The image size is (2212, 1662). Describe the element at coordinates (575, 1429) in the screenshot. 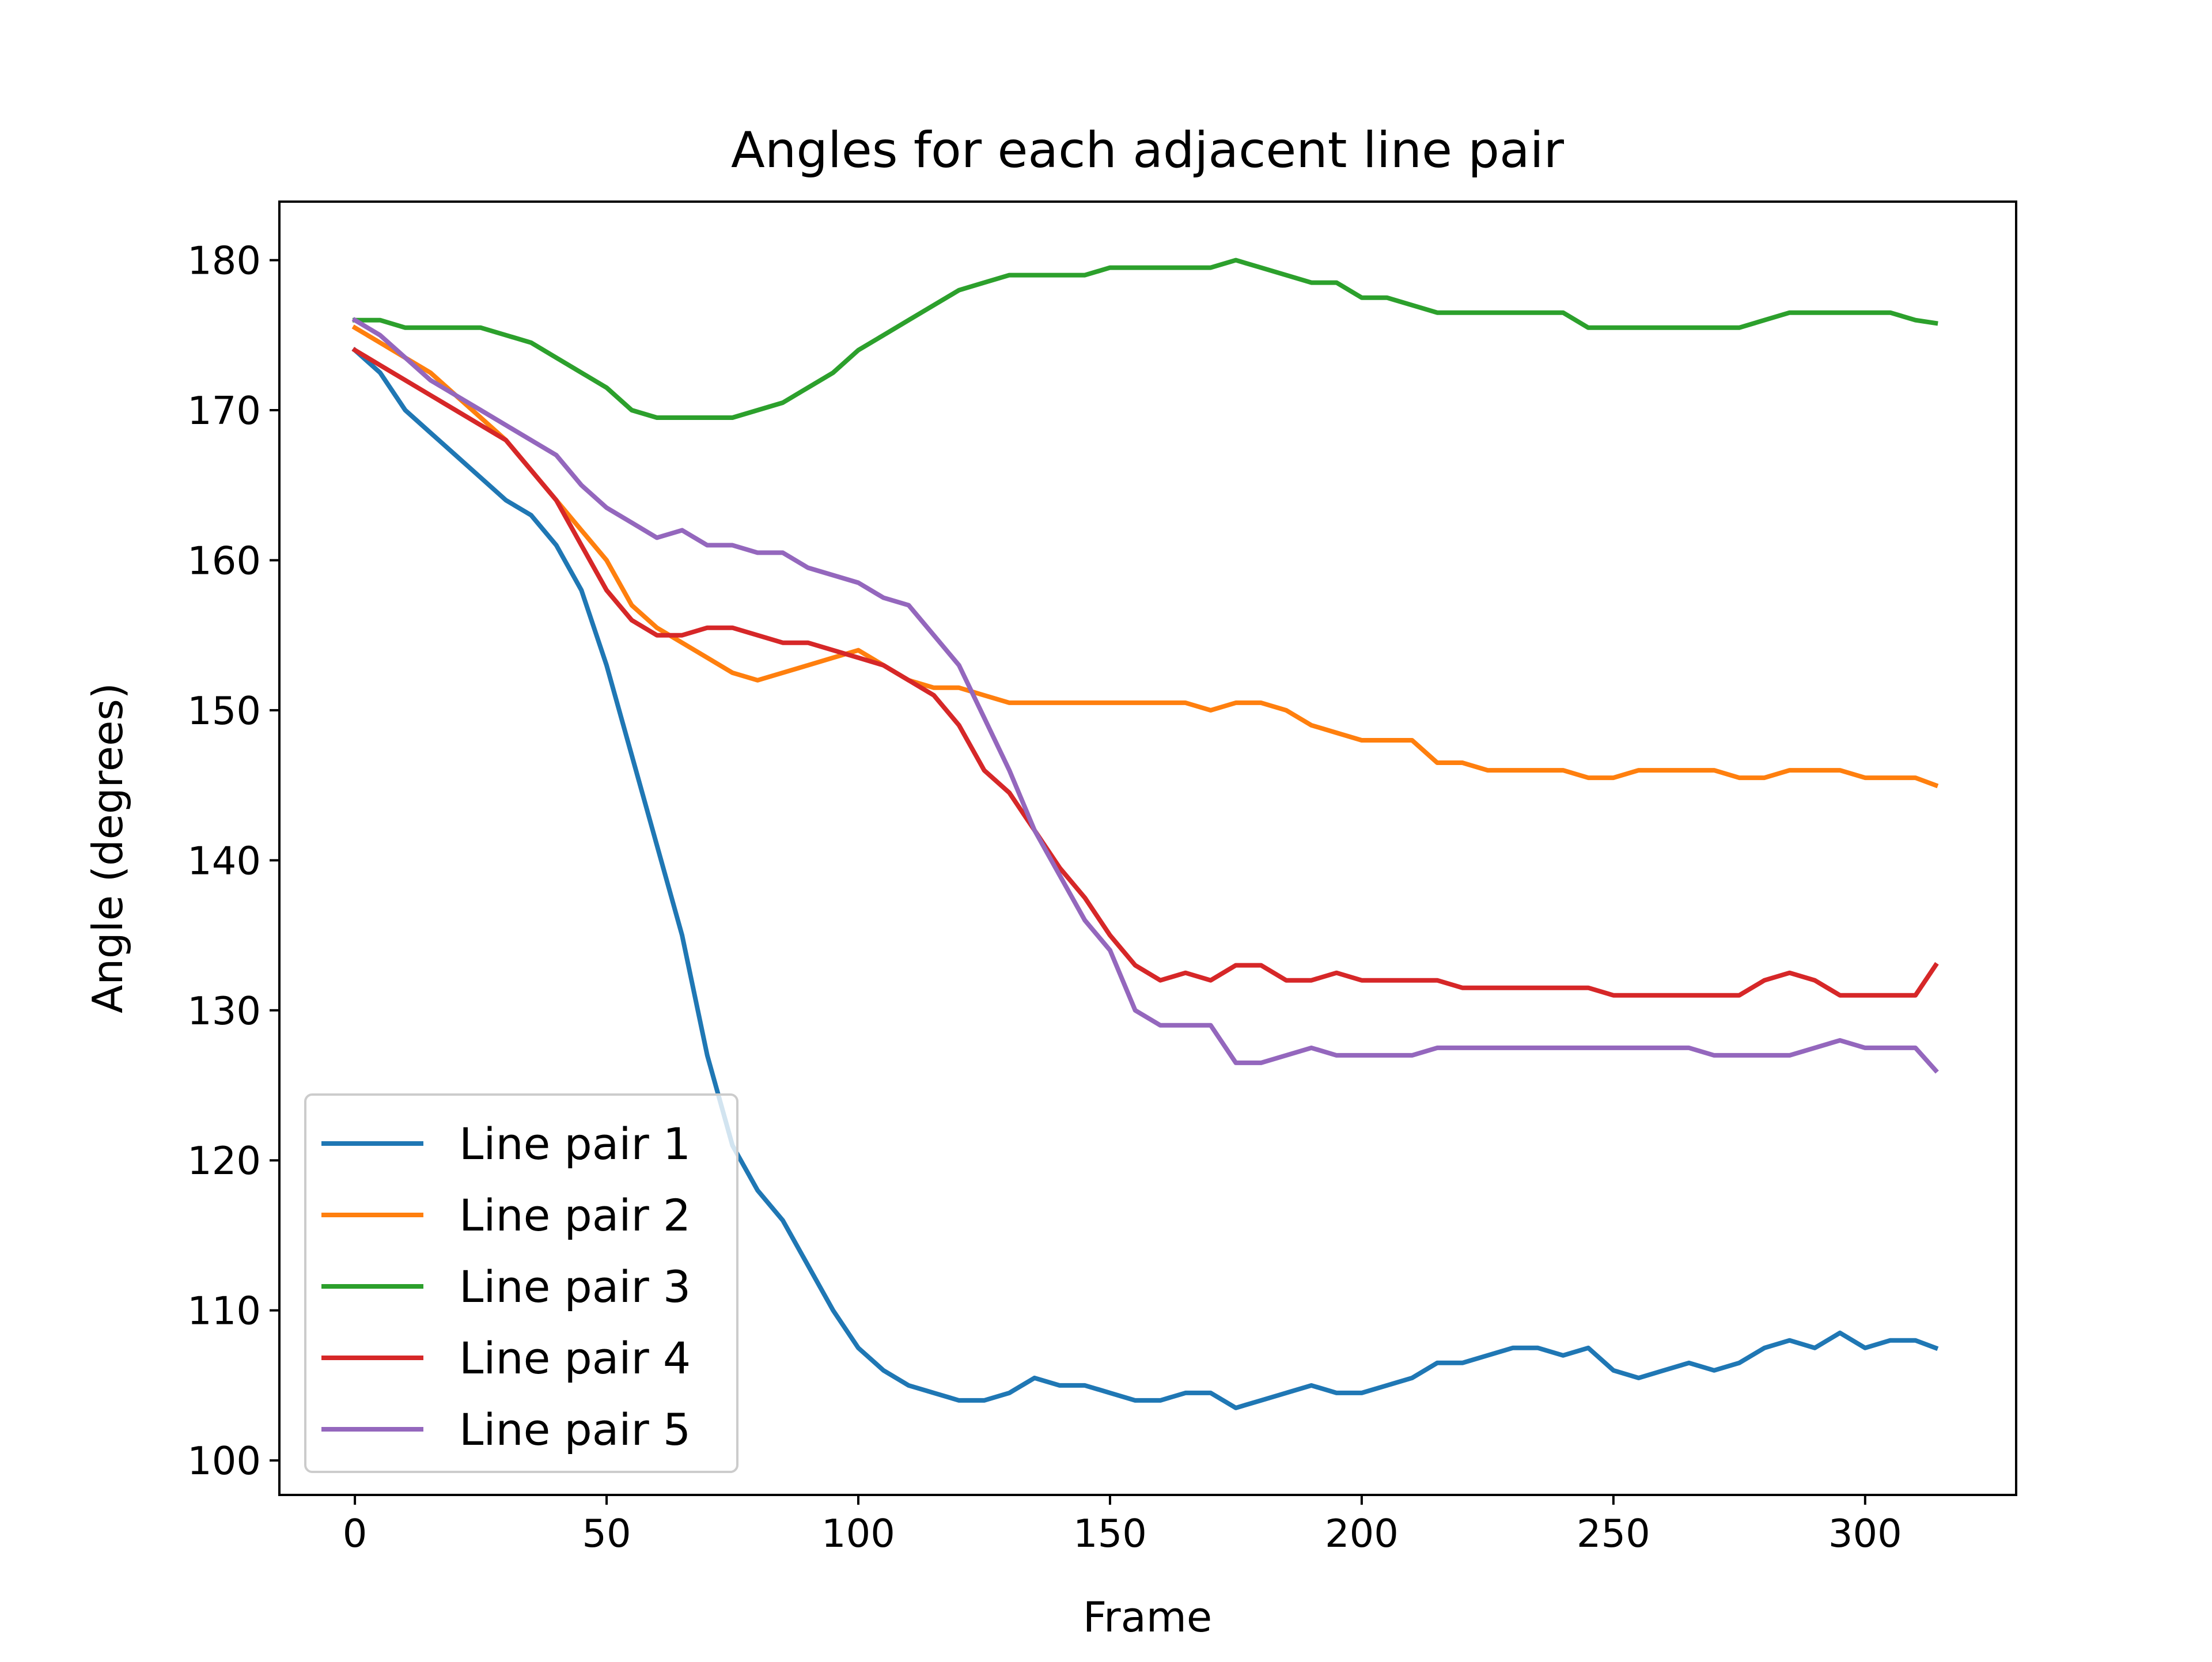

I see `legend-label: Line pair 5` at that location.